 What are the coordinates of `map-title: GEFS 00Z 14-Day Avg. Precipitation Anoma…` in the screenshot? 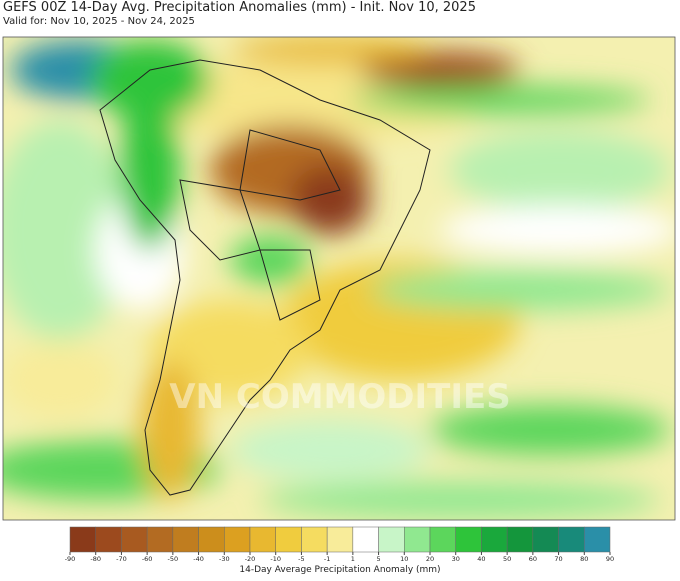 It's located at (239, 7).